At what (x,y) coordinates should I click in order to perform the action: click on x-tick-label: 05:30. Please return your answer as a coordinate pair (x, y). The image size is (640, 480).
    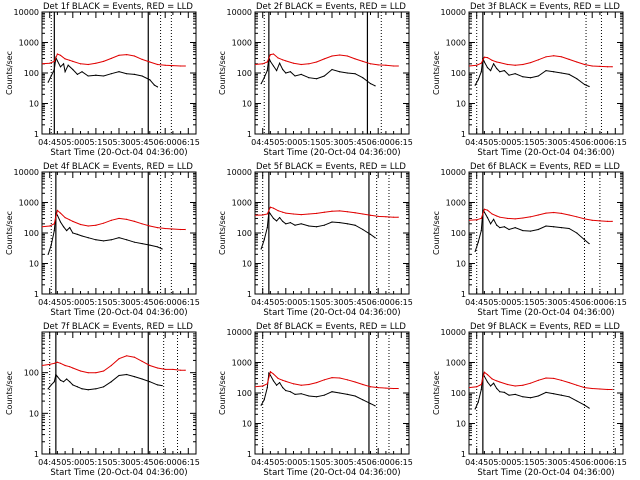
    Looking at the image, I should click on (545, 142).